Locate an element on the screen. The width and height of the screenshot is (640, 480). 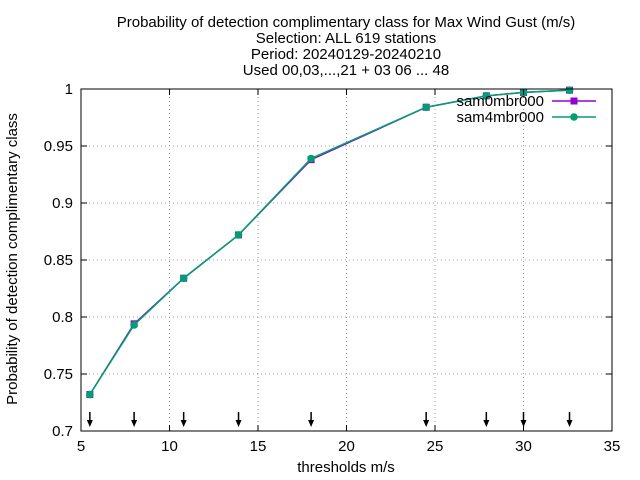
y-tick-label: 1 is located at coordinates (69, 89).